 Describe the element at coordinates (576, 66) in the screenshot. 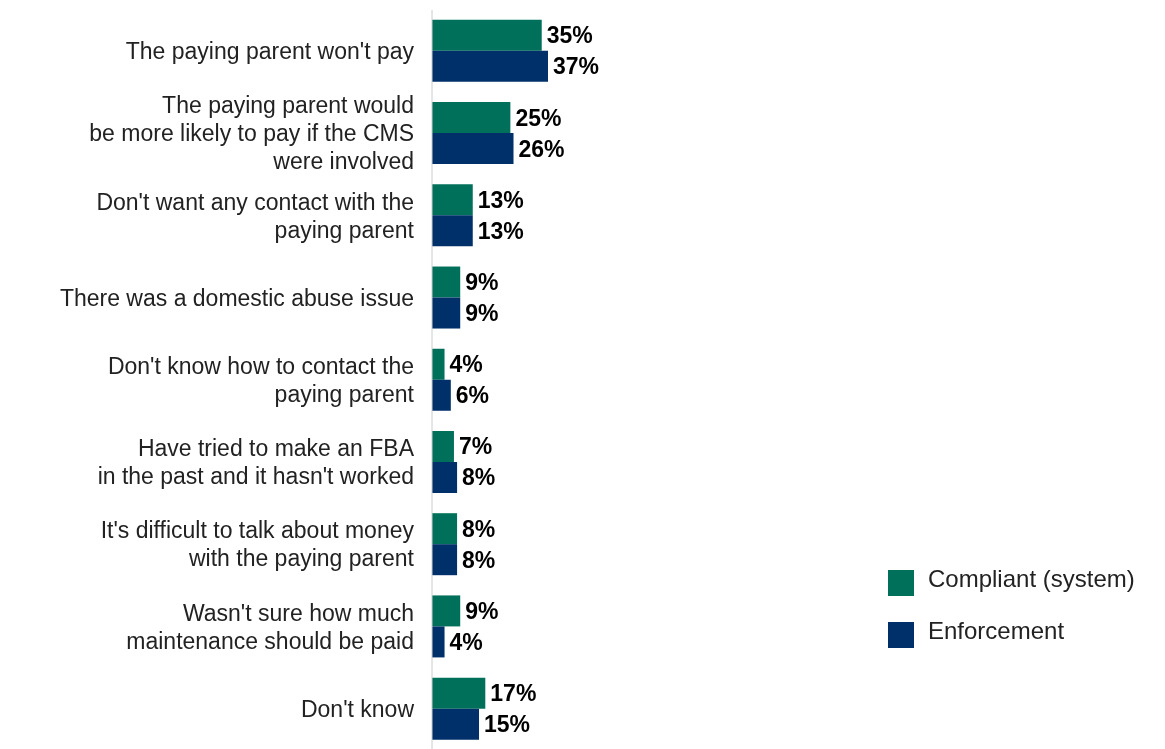

I see `data-label: 37%` at that location.